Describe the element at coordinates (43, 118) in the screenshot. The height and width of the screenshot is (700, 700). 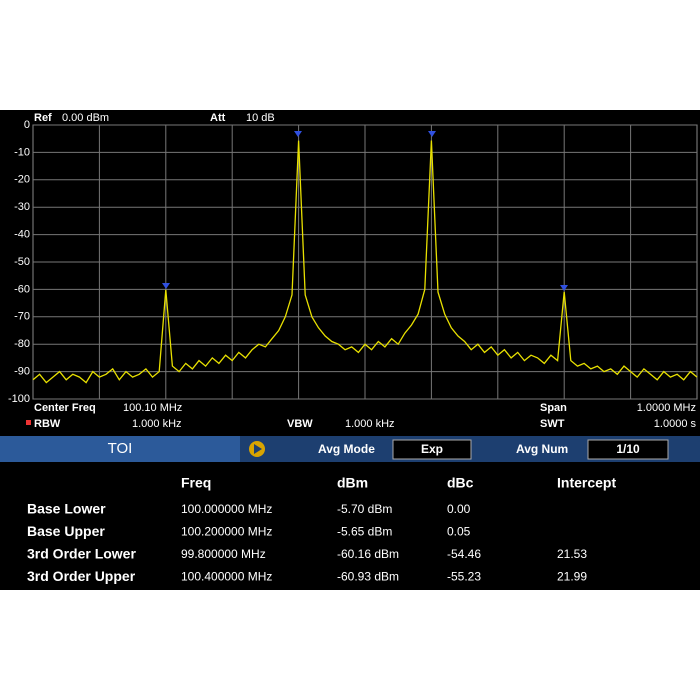
I see `ref-label: Ref` at that location.